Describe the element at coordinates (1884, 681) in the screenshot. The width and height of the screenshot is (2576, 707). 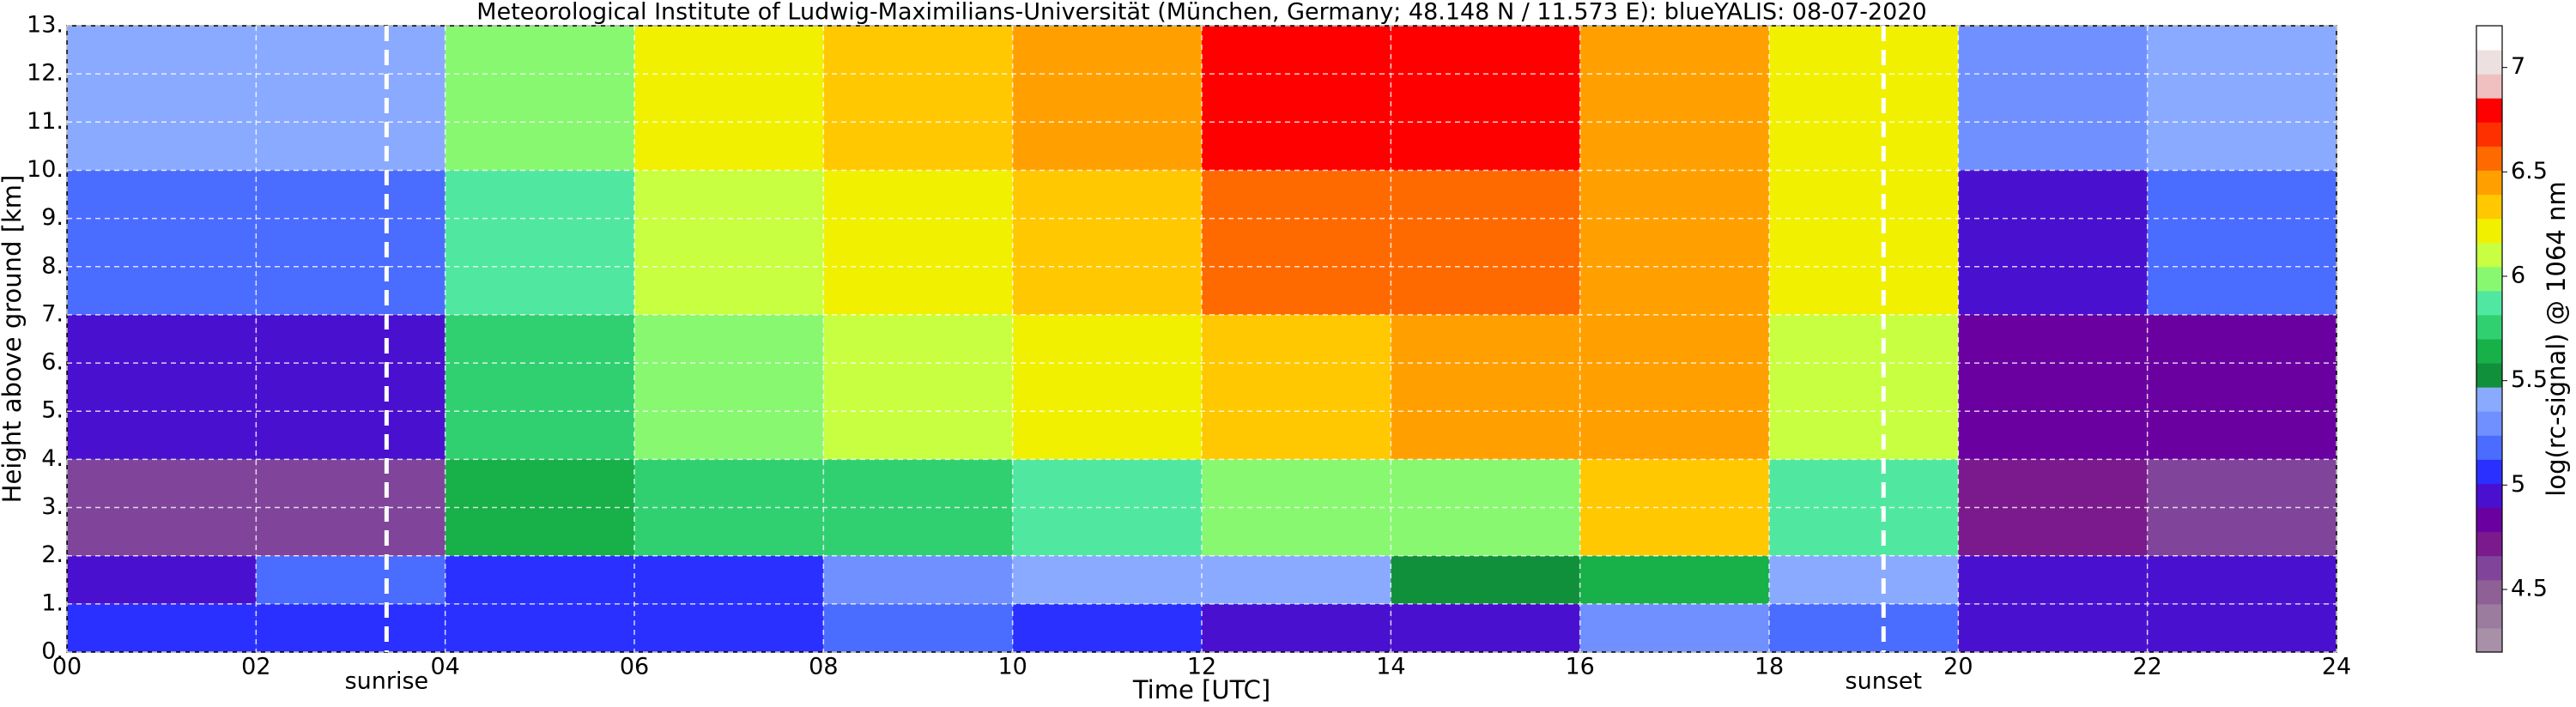
I see `annotation-label: sunset` at that location.